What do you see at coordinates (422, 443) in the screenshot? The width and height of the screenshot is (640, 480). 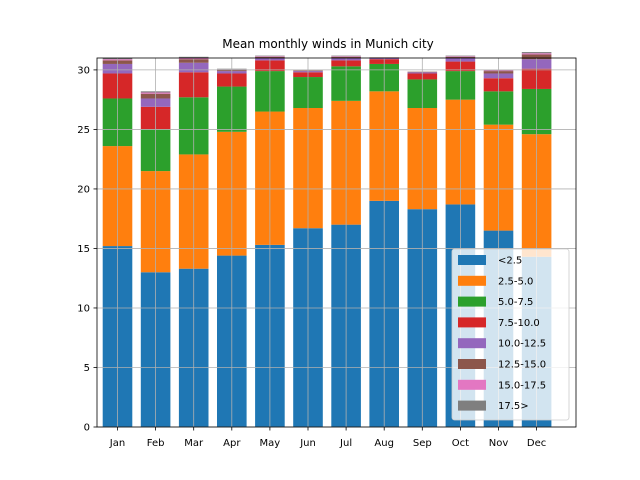 I see `x-tick-label-sep: Sep` at bounding box center [422, 443].